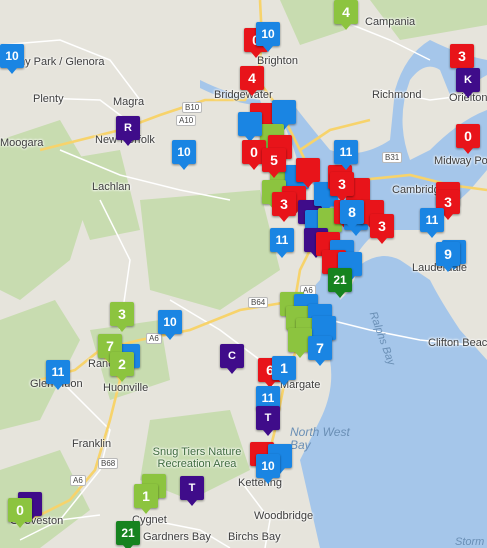 The width and height of the screenshot is (487, 548). I want to click on place-label: Cygnet, so click(149, 520).